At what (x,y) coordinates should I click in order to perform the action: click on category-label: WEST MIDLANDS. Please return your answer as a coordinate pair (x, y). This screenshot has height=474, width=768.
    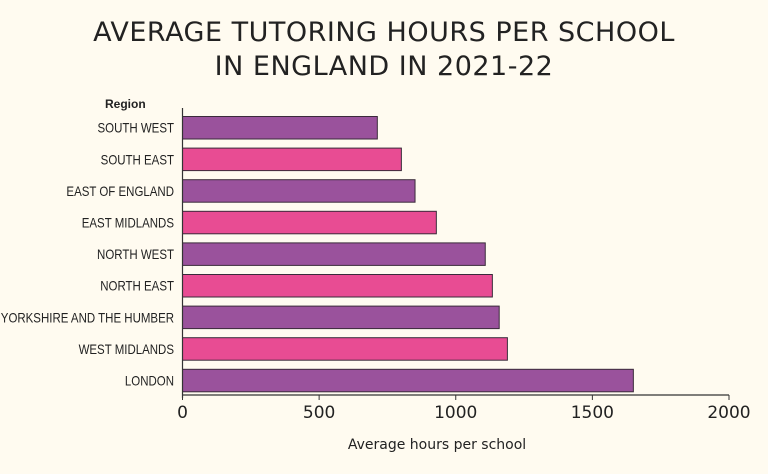
    Looking at the image, I should click on (126, 349).